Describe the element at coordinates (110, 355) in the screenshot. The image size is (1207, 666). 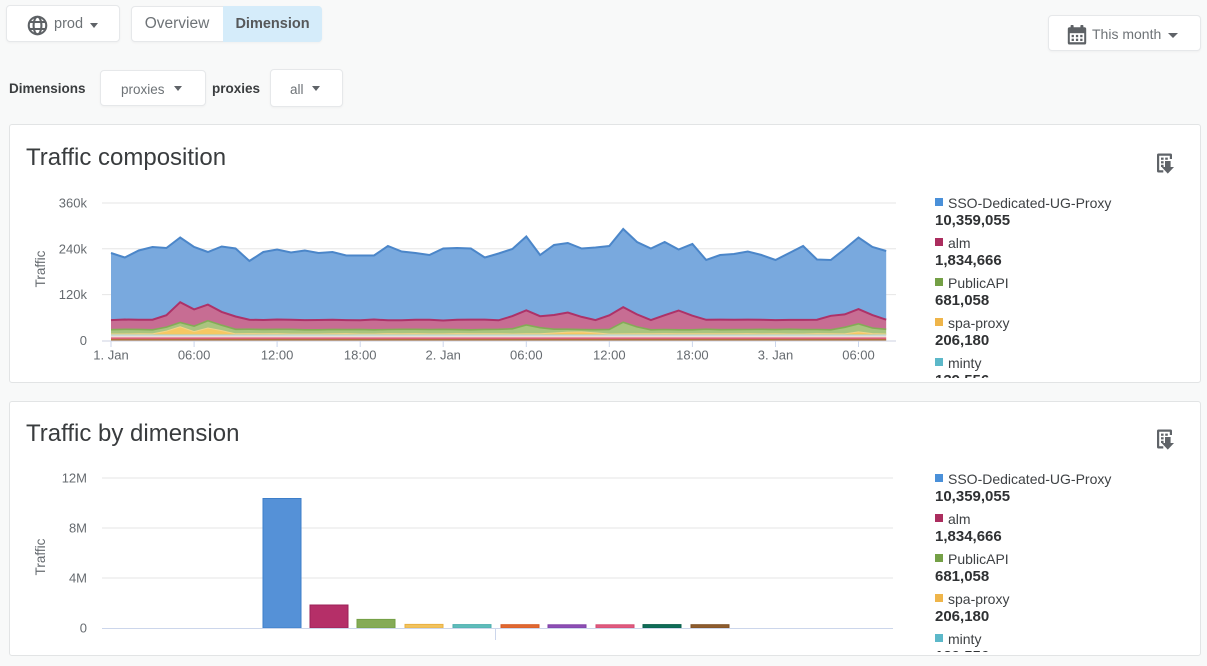
I see `svg-text: 1. Jan` at that location.